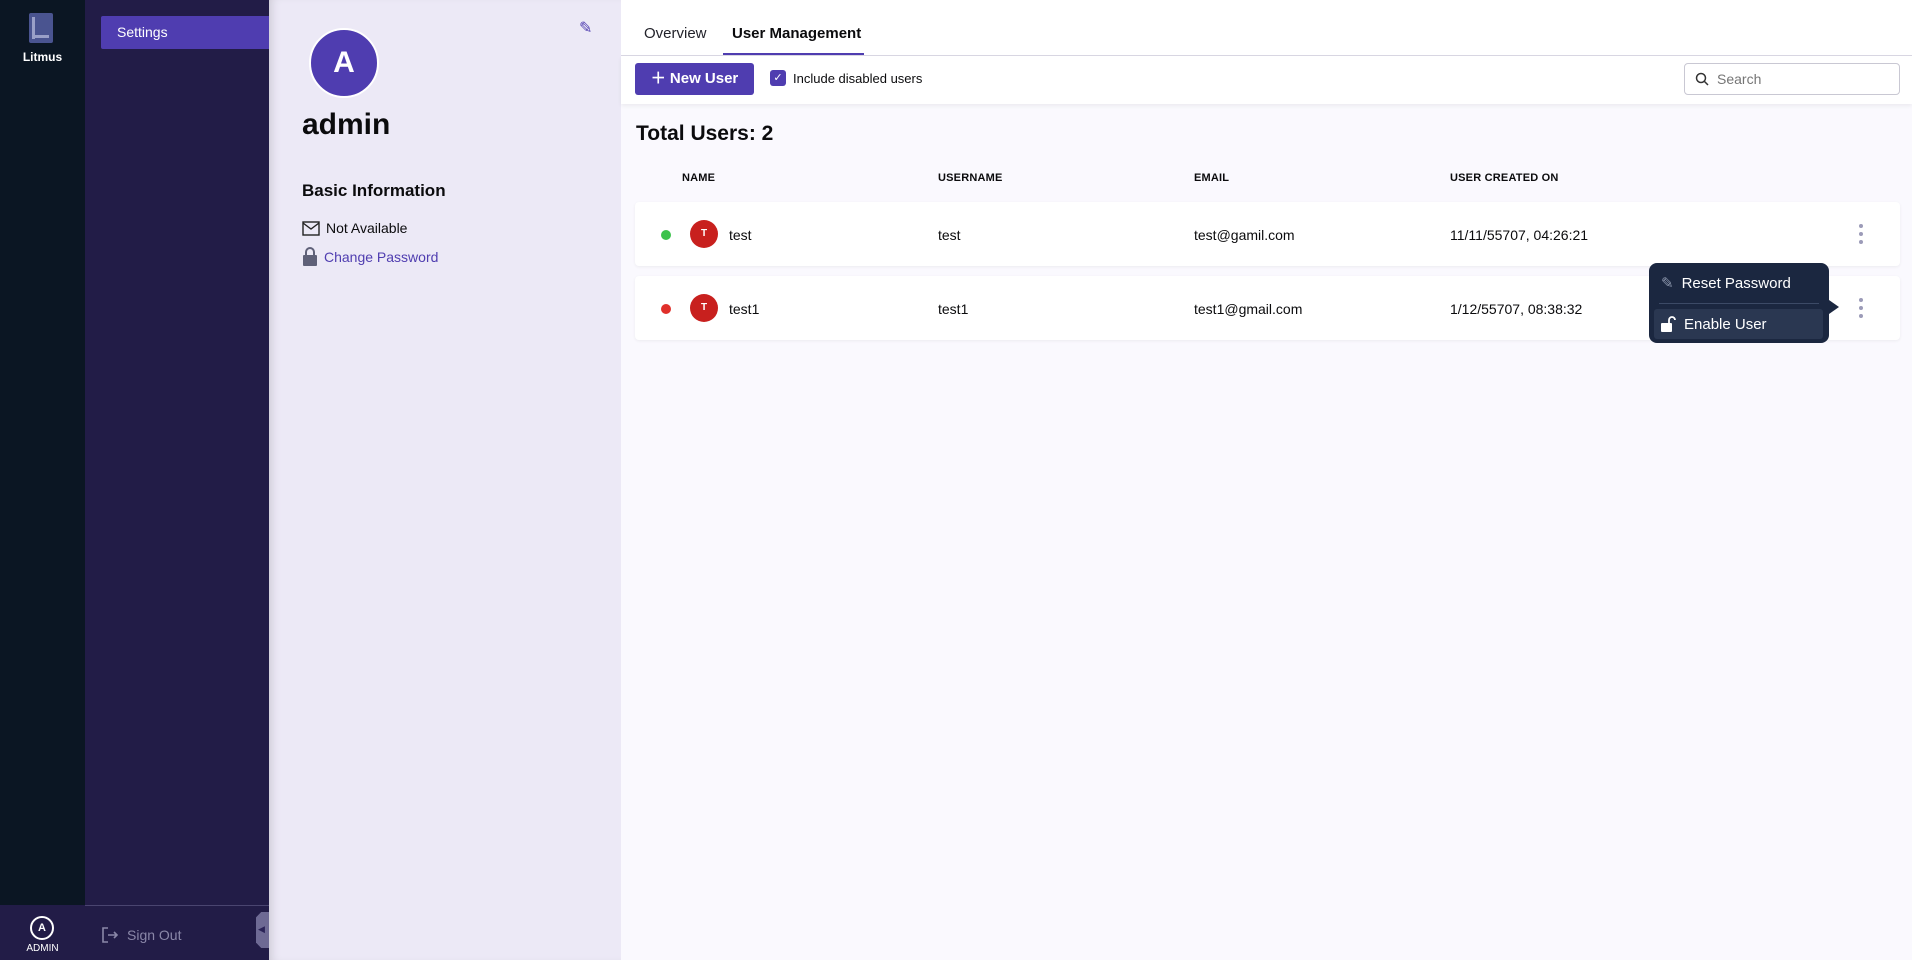 This screenshot has width=1912, height=960. What do you see at coordinates (1668, 324) in the screenshot?
I see `unlock-icon` at bounding box center [1668, 324].